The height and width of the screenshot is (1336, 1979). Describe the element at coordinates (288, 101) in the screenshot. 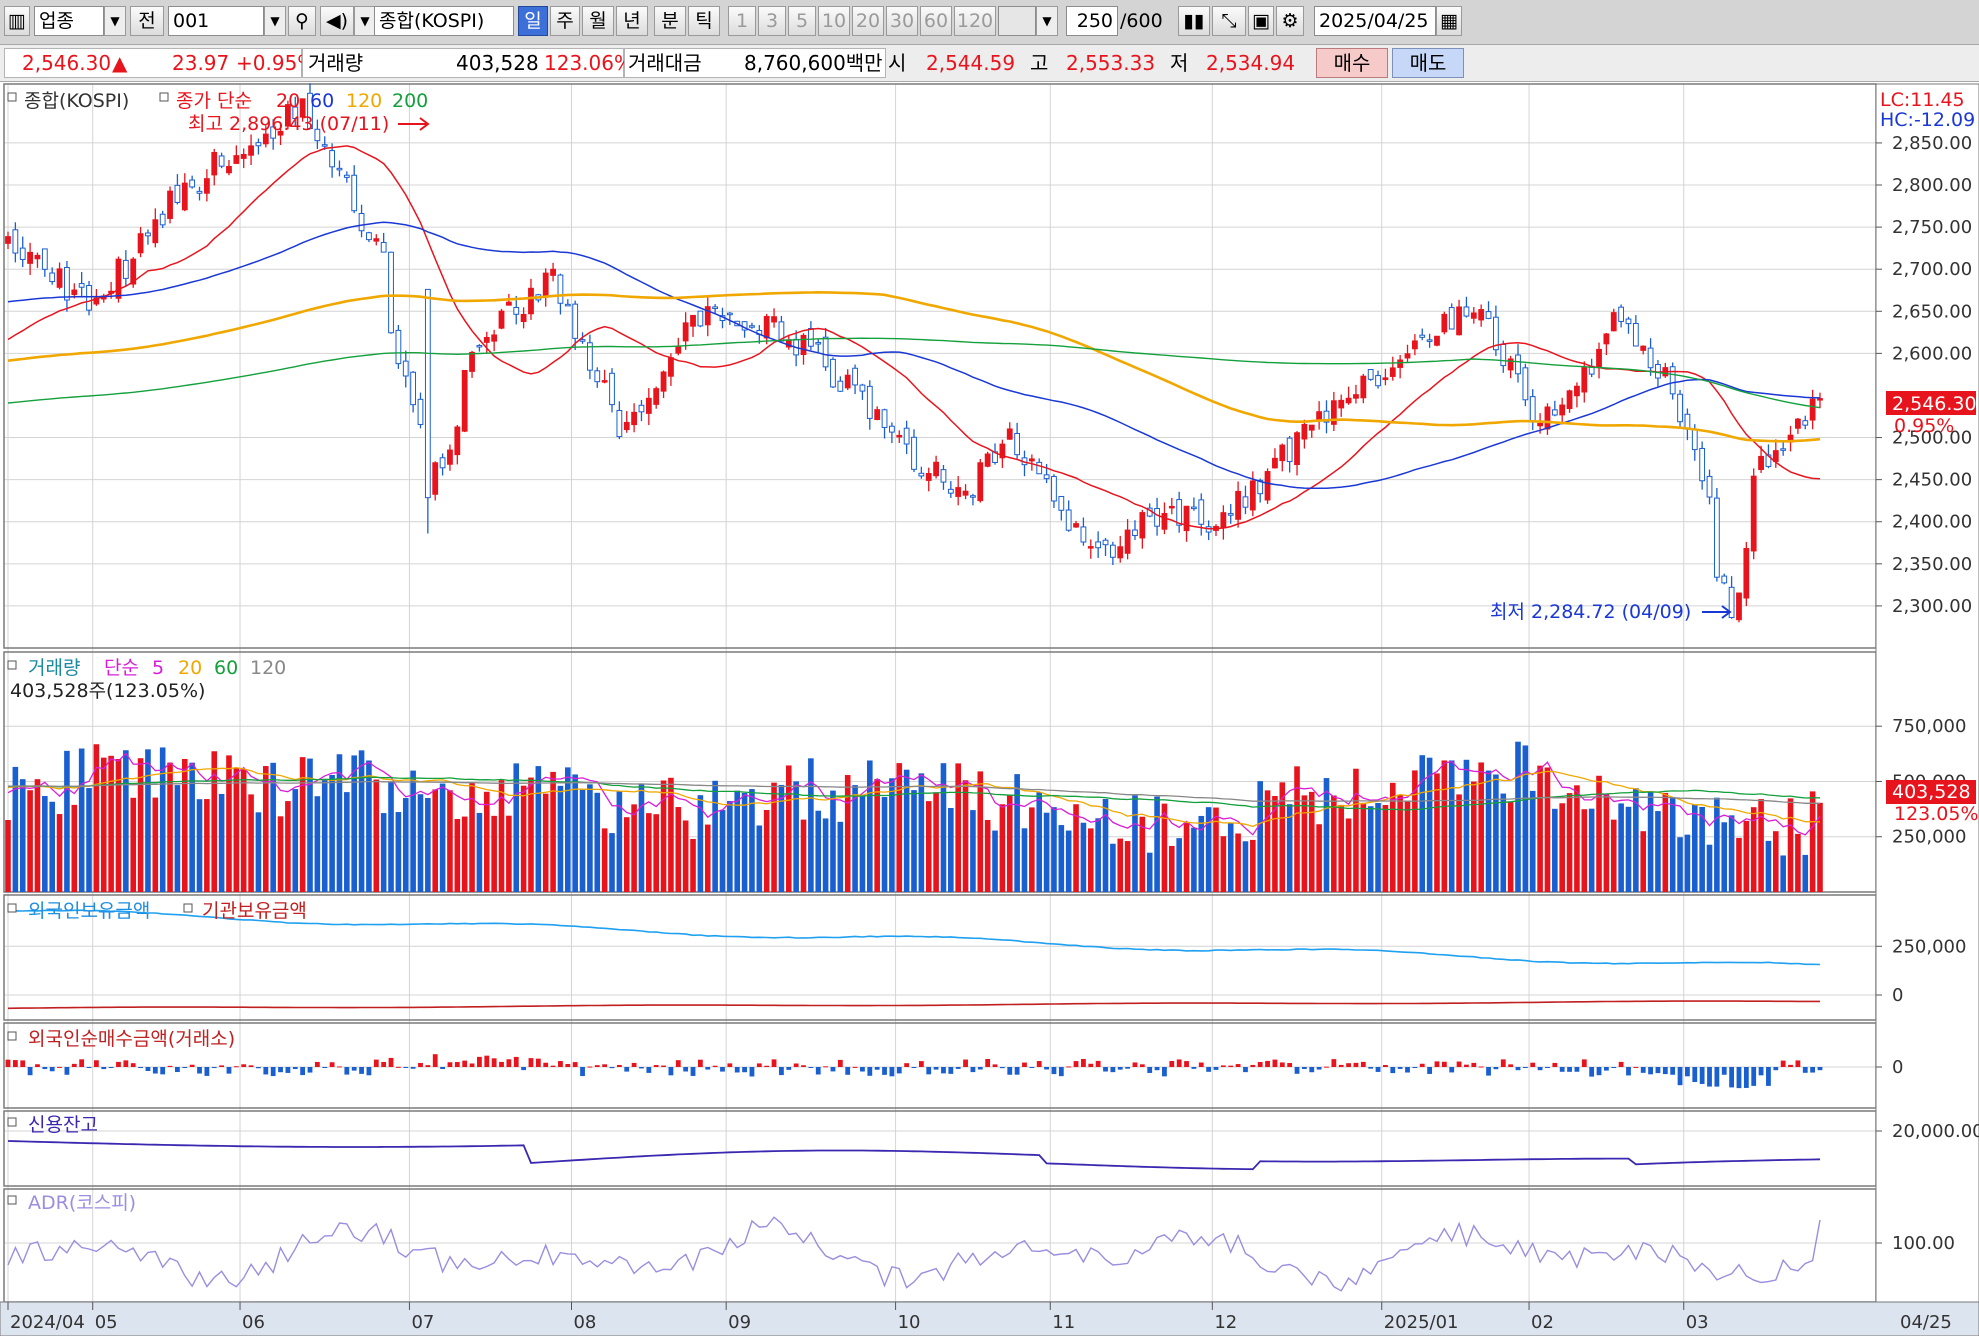

I see `legend-ma20: 20` at that location.